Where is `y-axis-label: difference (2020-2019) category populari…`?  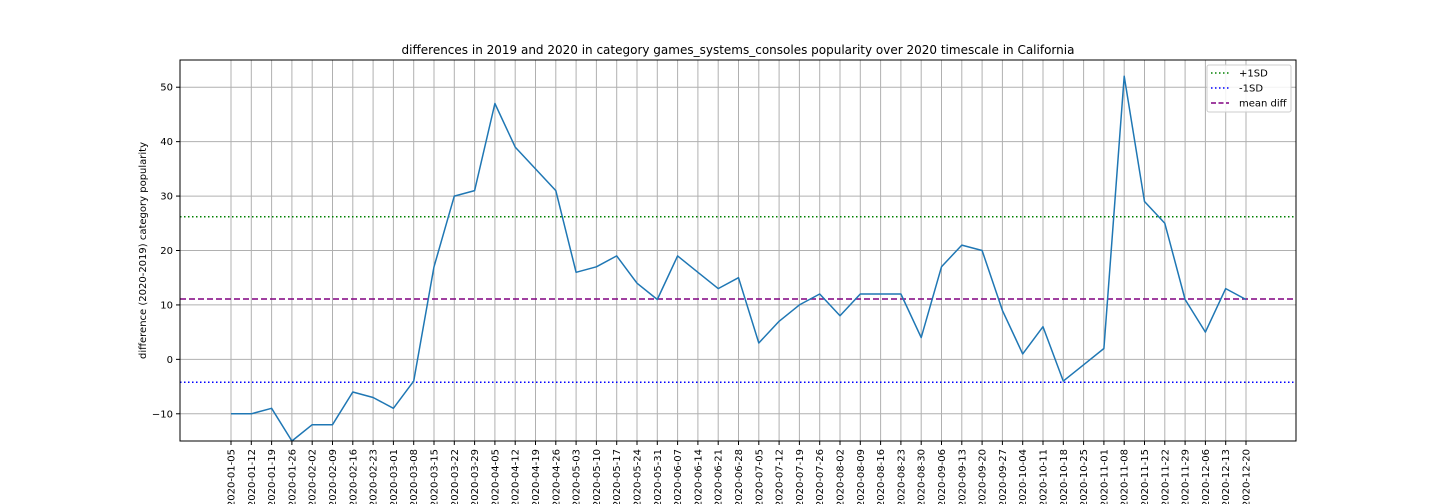 y-axis-label: difference (2020-2019) category populari… is located at coordinates (143, 250).